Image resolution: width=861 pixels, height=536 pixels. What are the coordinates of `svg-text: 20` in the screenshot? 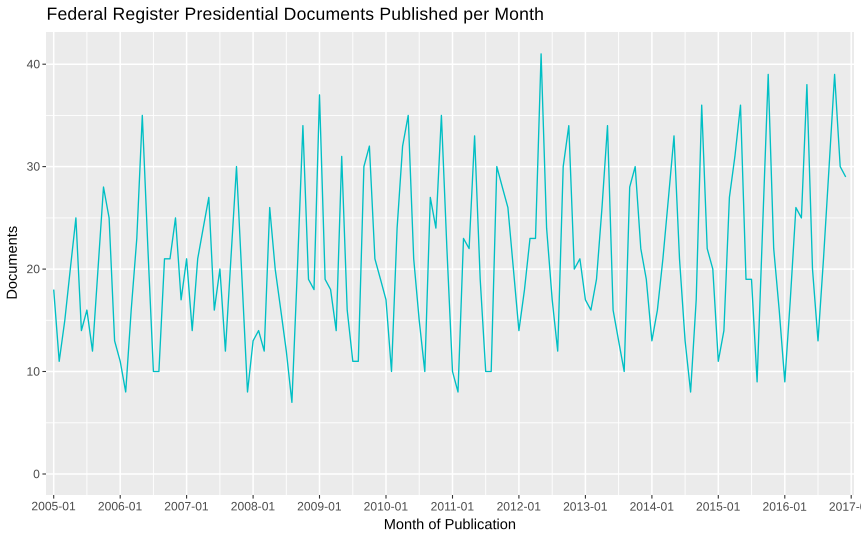 It's located at (34, 269).